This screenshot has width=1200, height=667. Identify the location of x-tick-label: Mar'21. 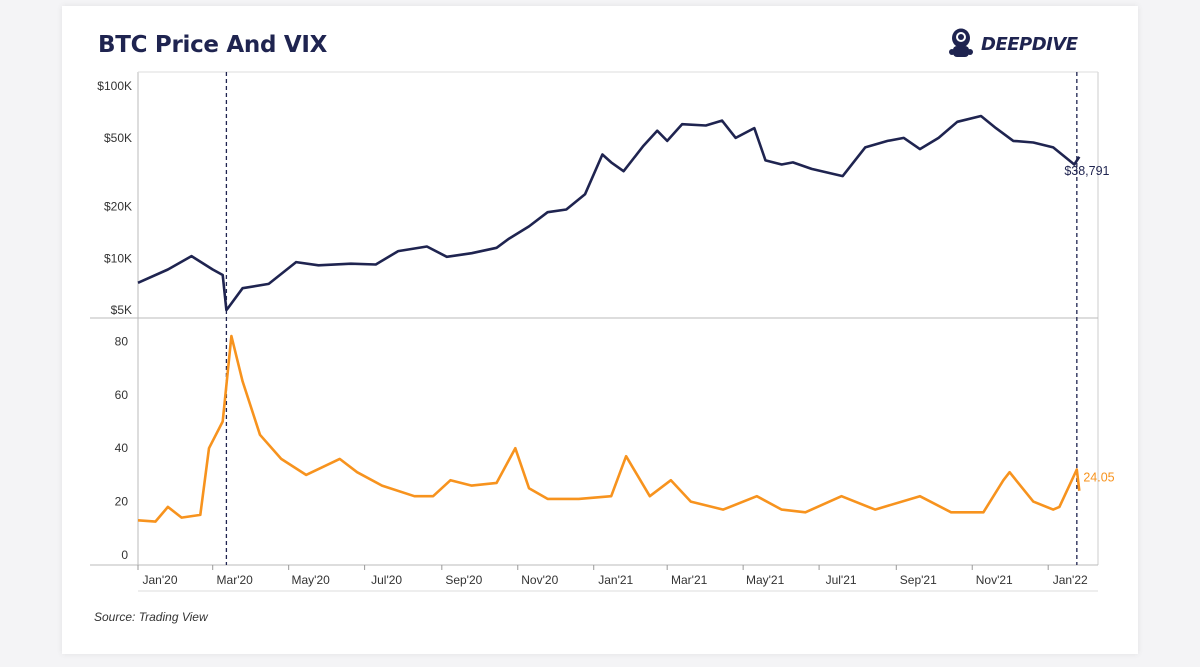
(689, 580).